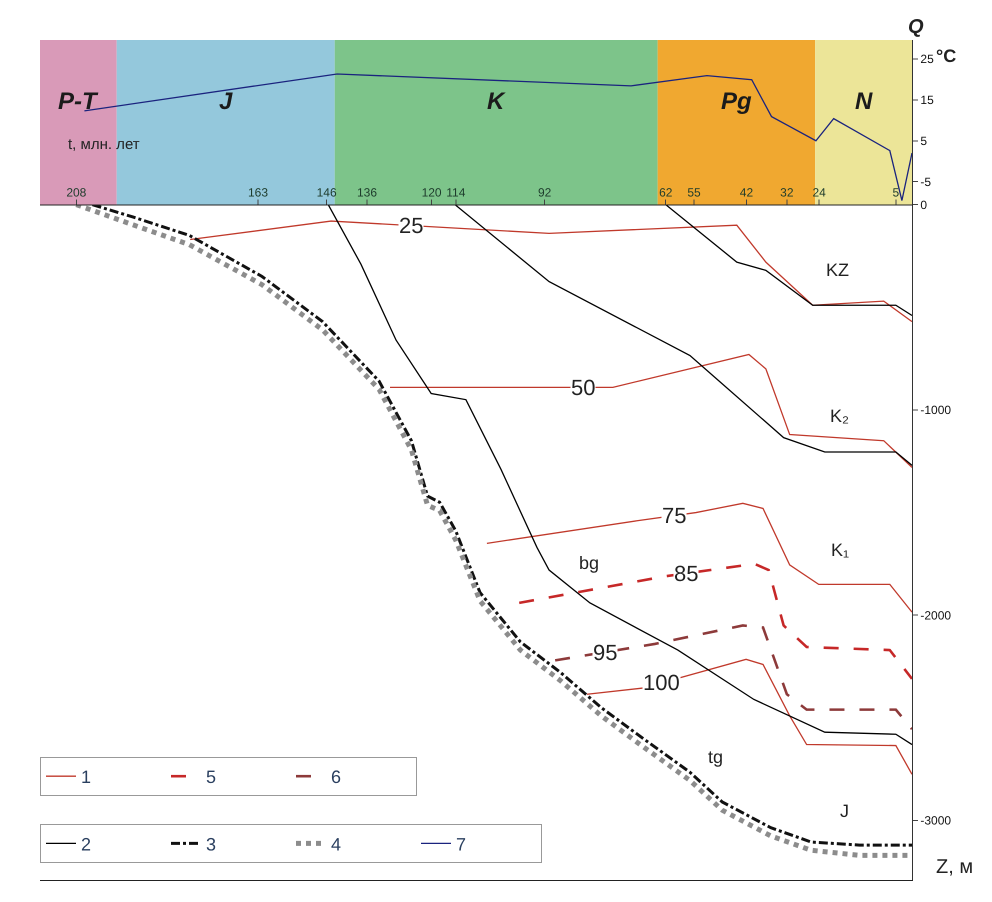  Describe the element at coordinates (840, 416) in the screenshot. I see `annotation: K₂` at that location.